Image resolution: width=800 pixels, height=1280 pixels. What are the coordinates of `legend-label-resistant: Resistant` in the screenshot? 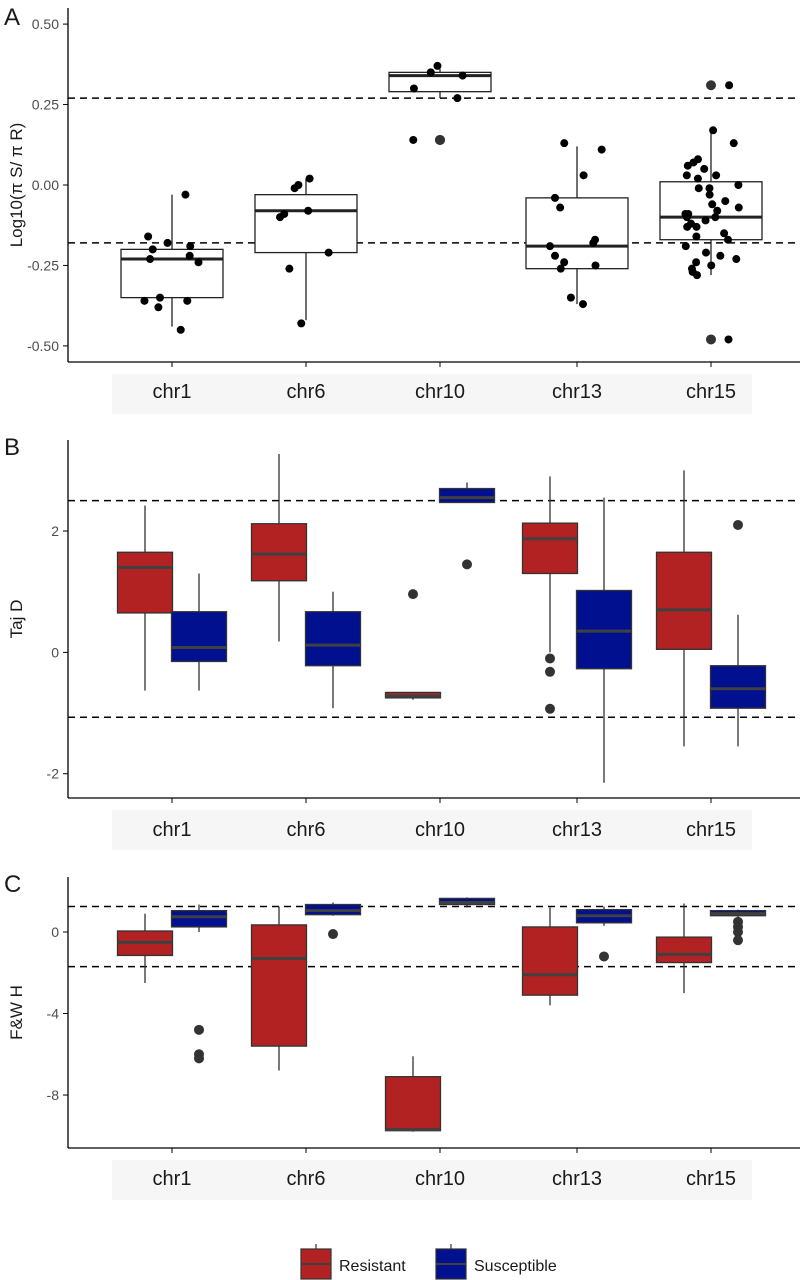 It's located at (372, 1266).